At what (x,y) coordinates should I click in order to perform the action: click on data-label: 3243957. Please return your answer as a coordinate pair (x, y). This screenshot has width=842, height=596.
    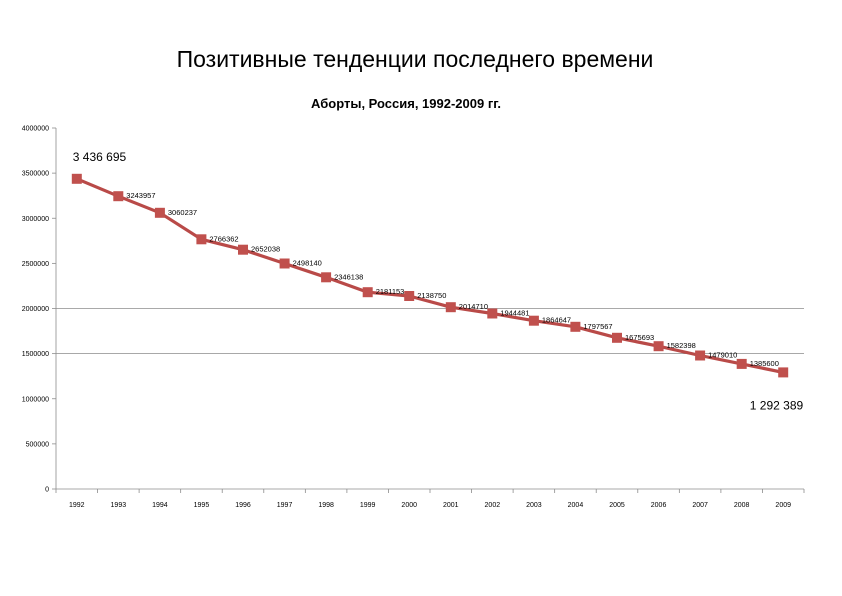
    Looking at the image, I should click on (140, 195).